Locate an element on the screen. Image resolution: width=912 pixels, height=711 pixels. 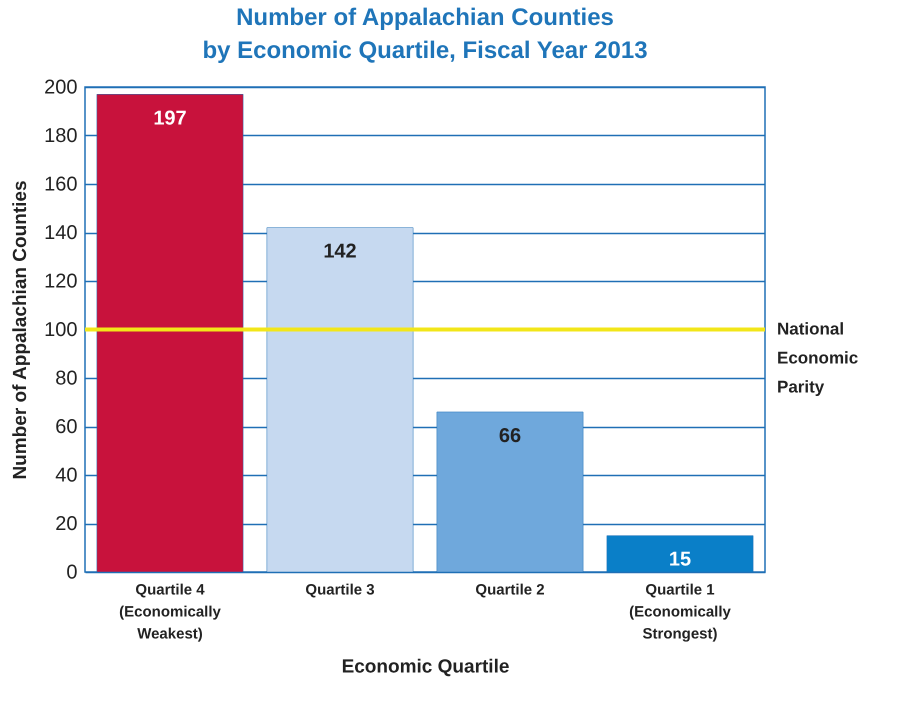
data-label: 15 is located at coordinates (680, 559).